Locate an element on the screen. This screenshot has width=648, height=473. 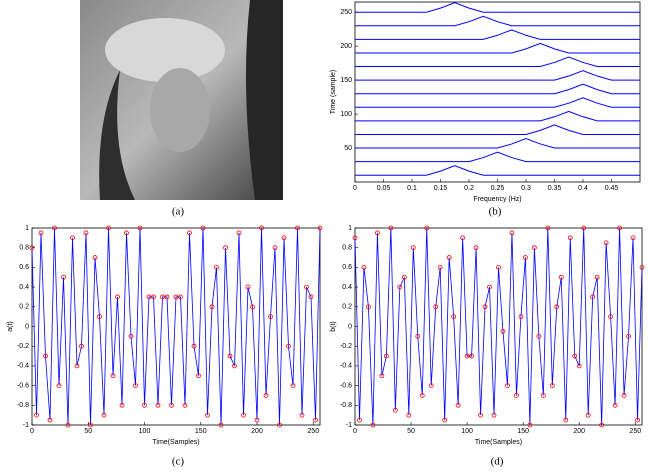
y-tick-label: 200 is located at coordinates (346, 46).